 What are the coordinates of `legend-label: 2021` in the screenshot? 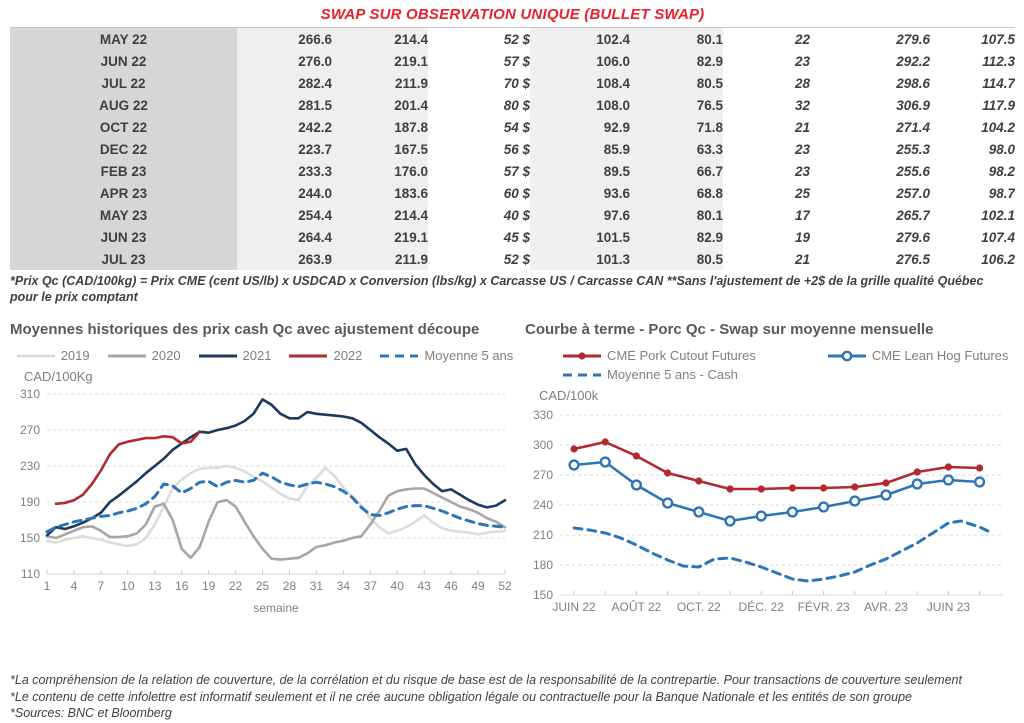 It's located at (257, 356).